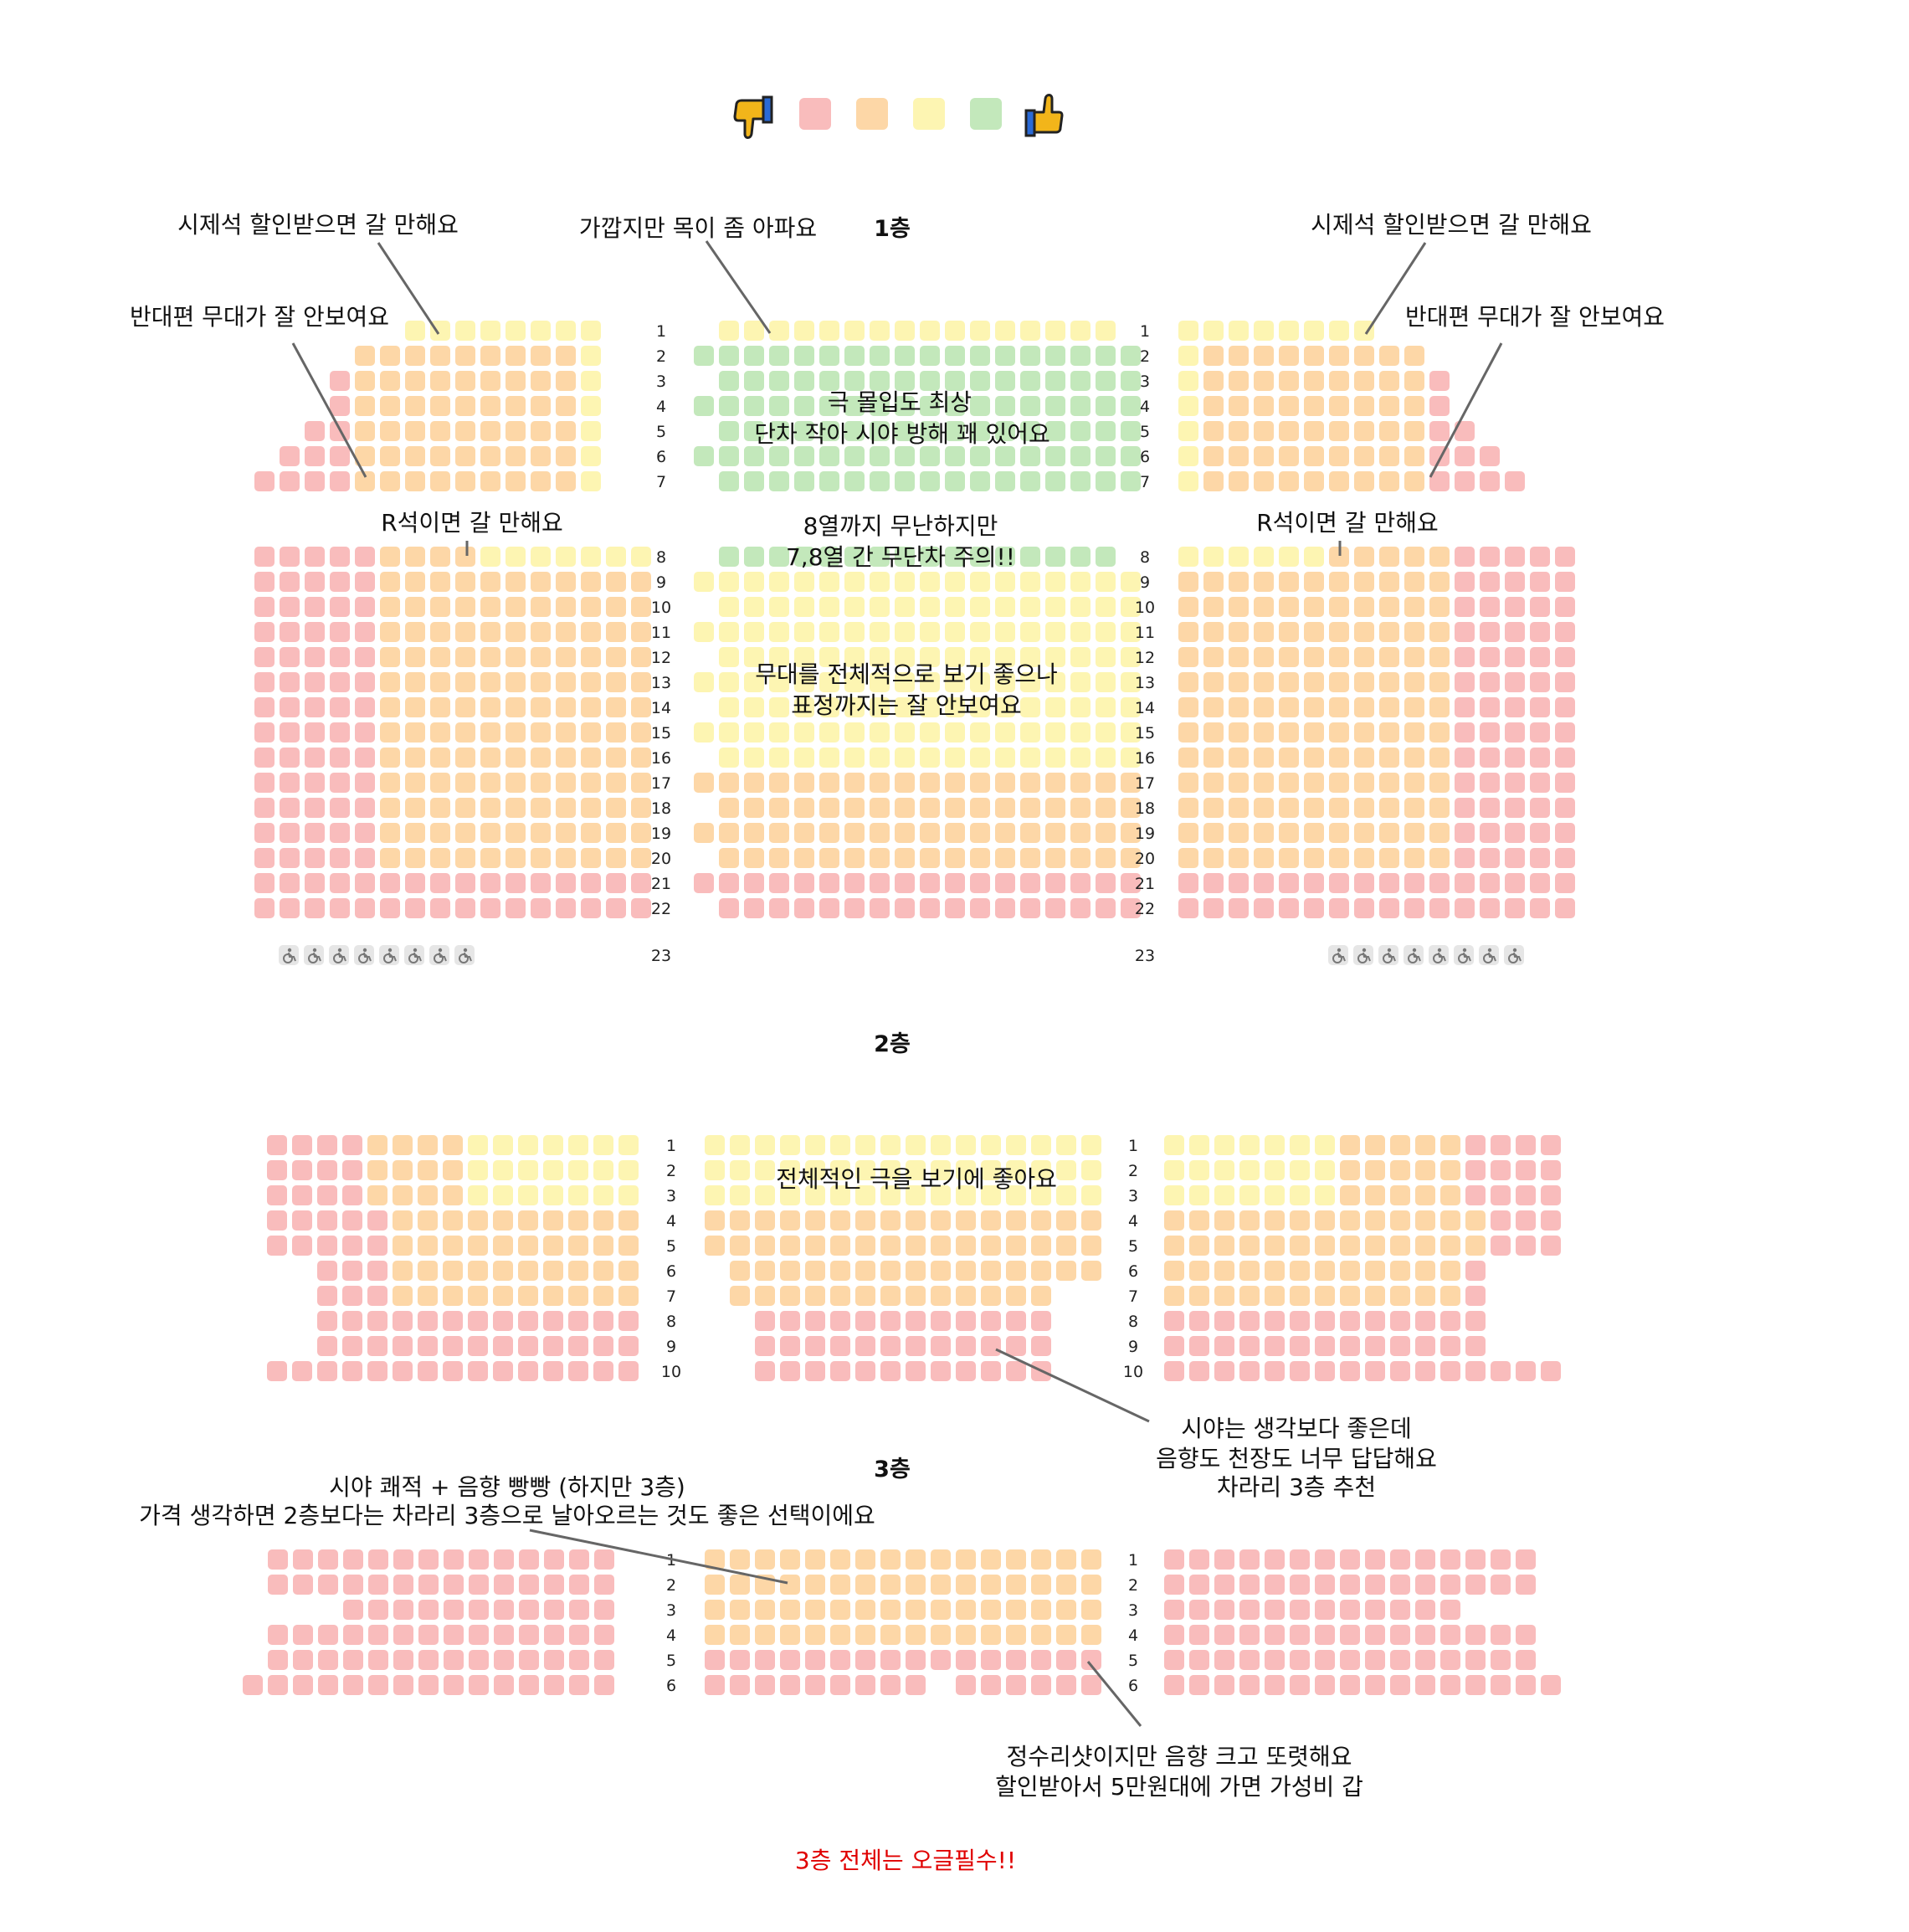  What do you see at coordinates (661, 683) in the screenshot?
I see `row-number: 13` at bounding box center [661, 683].